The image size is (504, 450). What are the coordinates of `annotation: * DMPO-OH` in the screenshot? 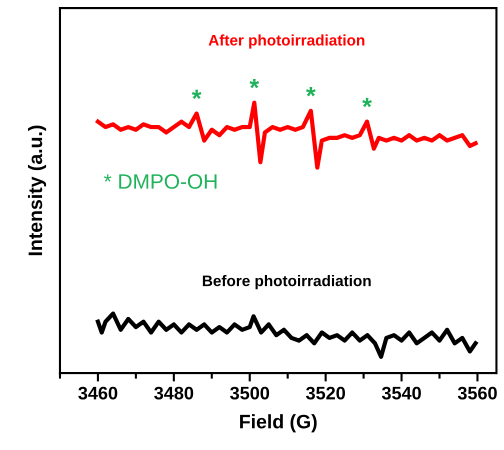 It's located at (160, 181).